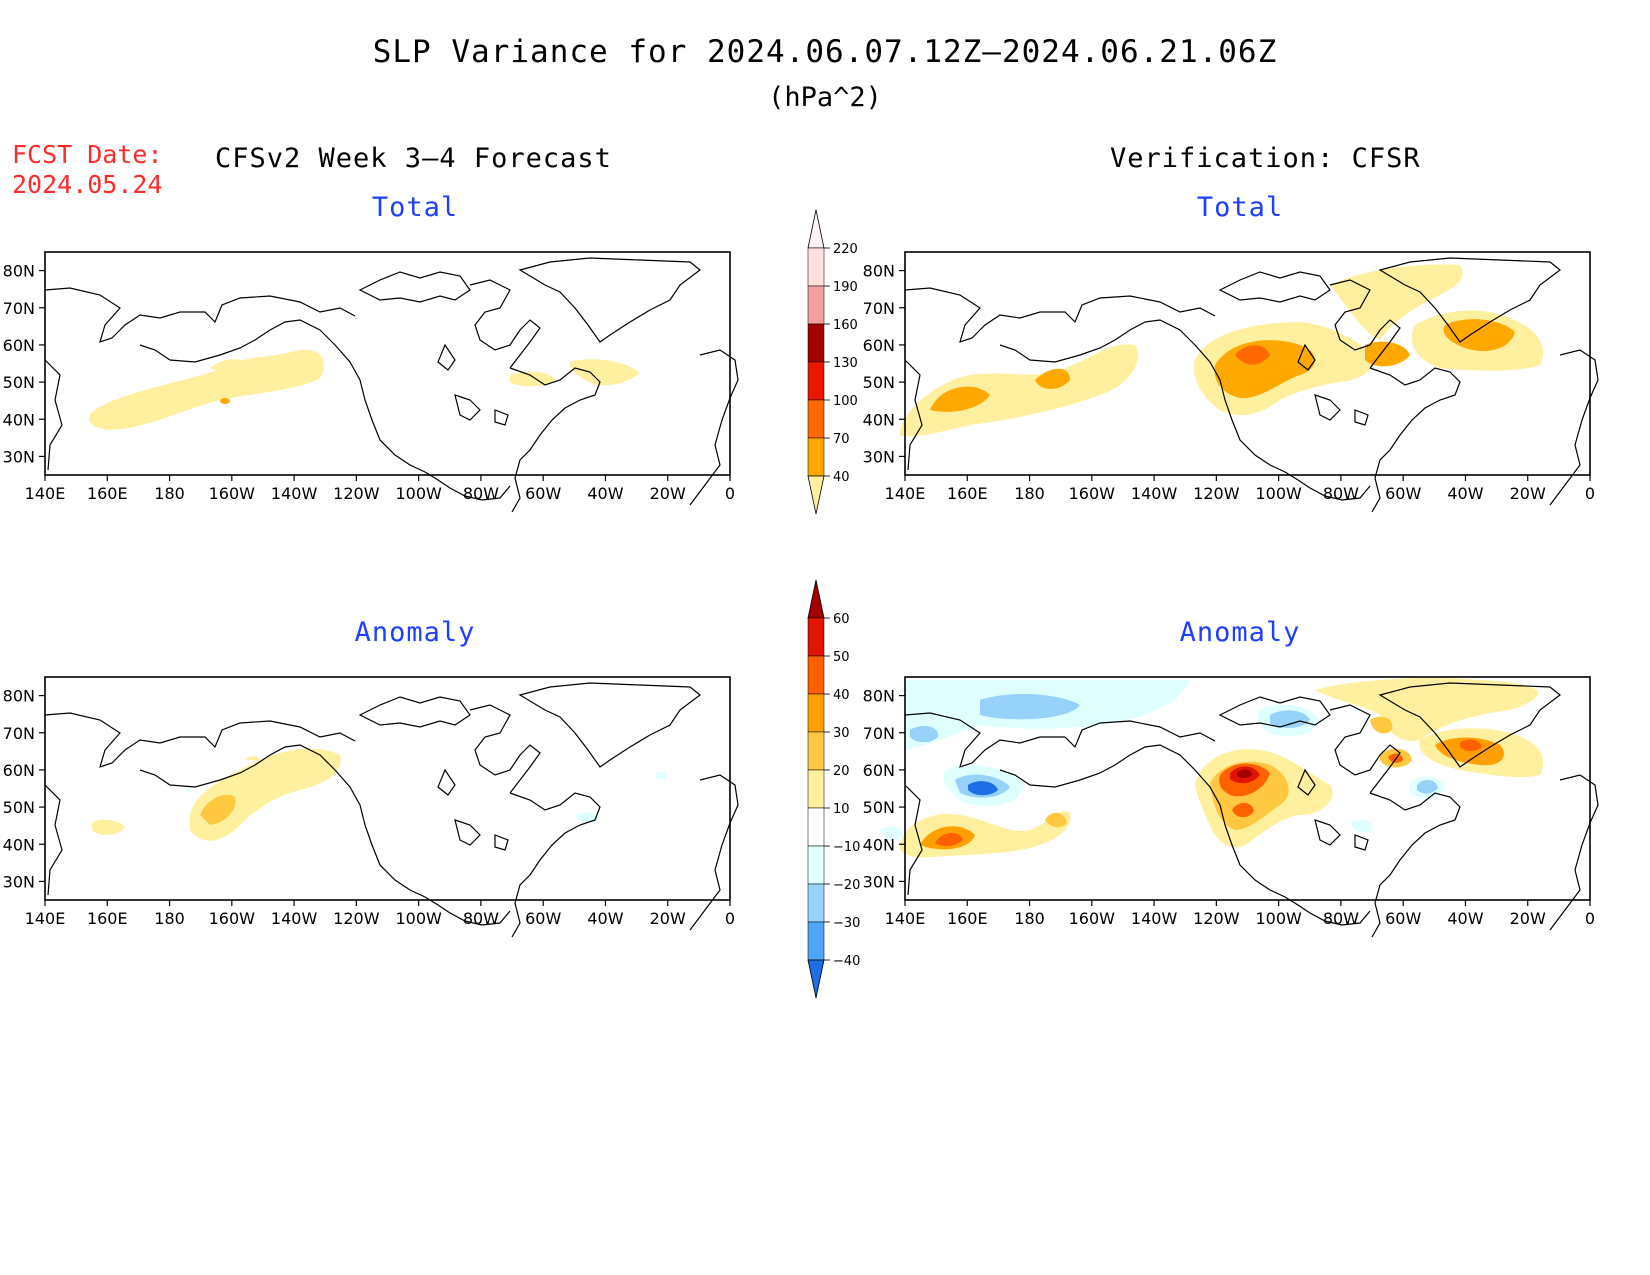  I want to click on fcst-date-label: FCST Date:, so click(87, 154).